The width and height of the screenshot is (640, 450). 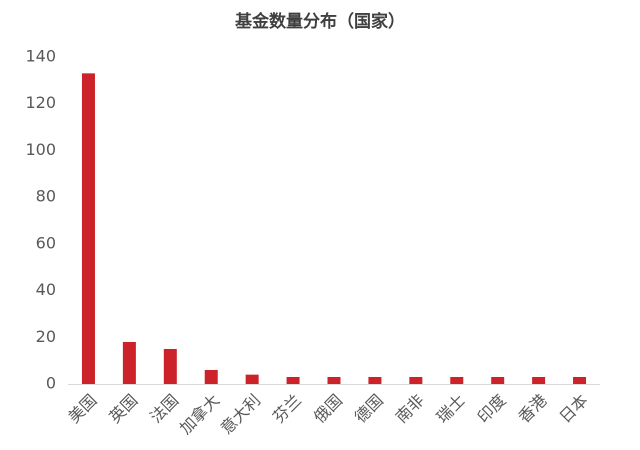 I want to click on y-tick-label: 80, so click(x=46, y=196).